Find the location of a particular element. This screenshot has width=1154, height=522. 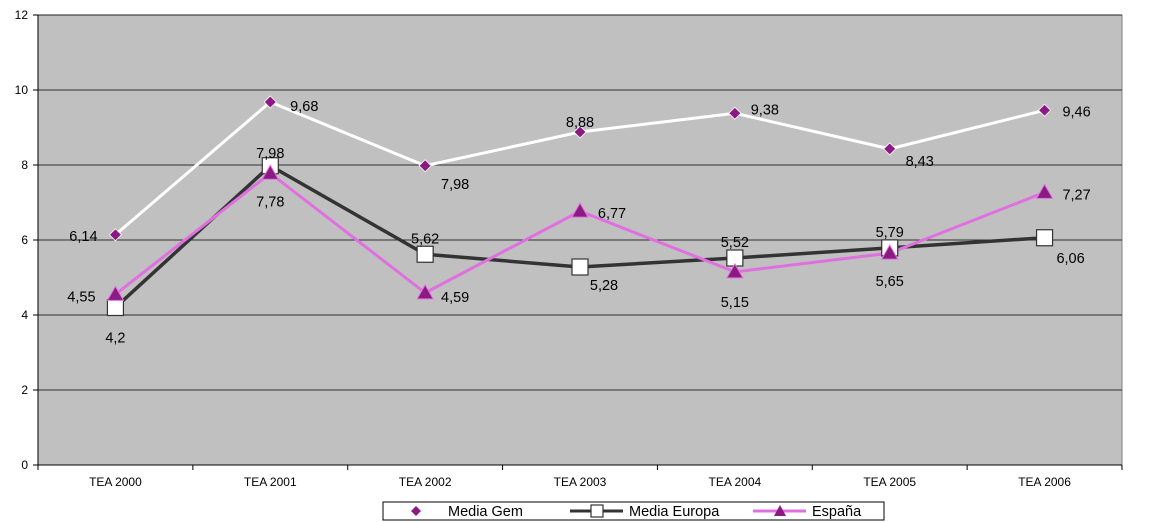

x-tick-label: TEA 2001 is located at coordinates (270, 482).